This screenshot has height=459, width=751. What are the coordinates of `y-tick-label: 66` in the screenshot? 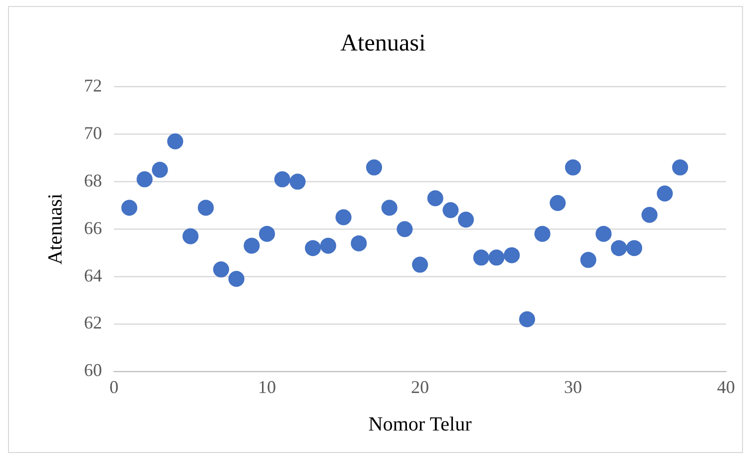 It's located at (93, 228).